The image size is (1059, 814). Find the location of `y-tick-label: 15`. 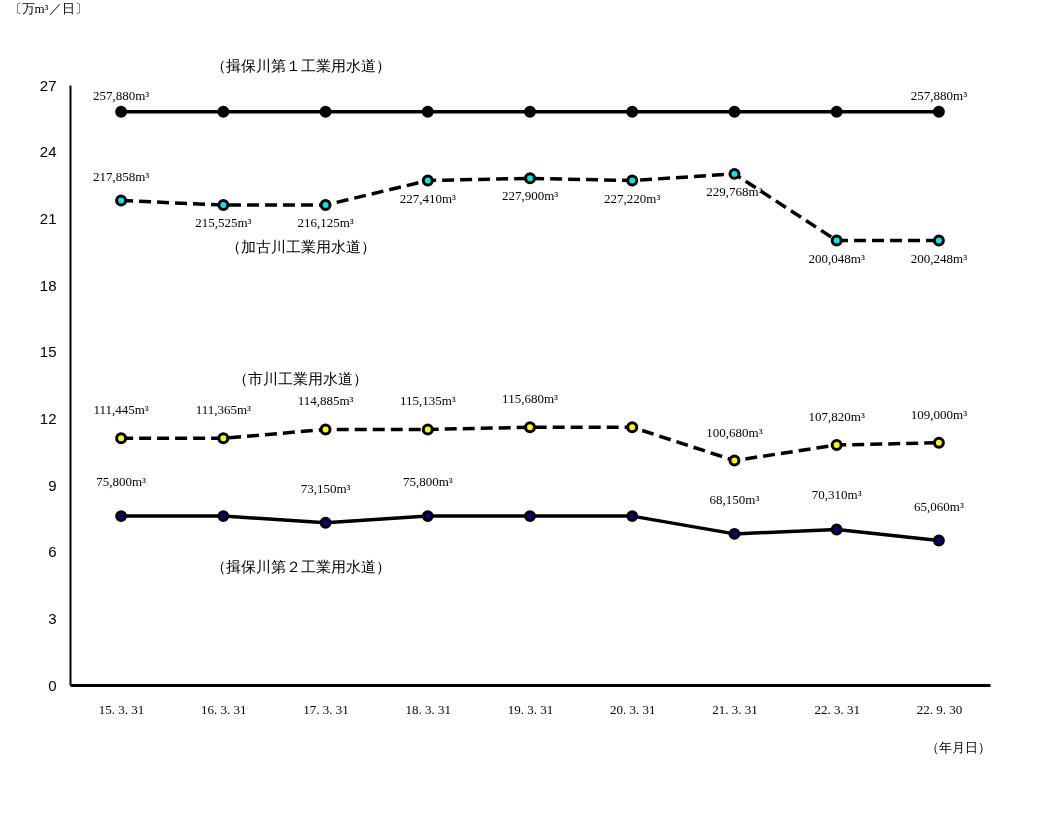

y-tick-label: 15 is located at coordinates (48, 352).